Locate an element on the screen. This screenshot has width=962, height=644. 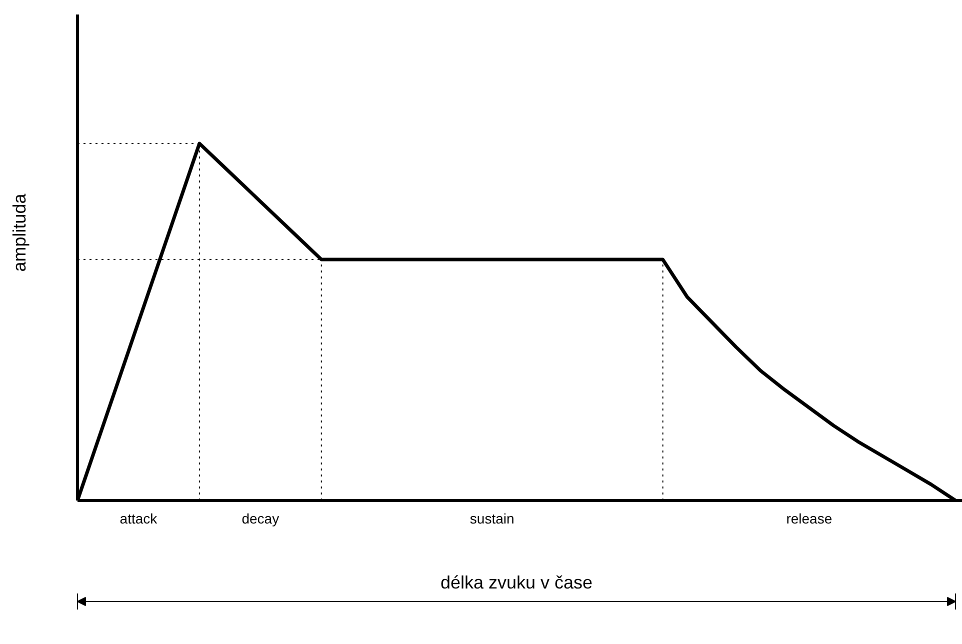
text: decay is located at coordinates (261, 518).